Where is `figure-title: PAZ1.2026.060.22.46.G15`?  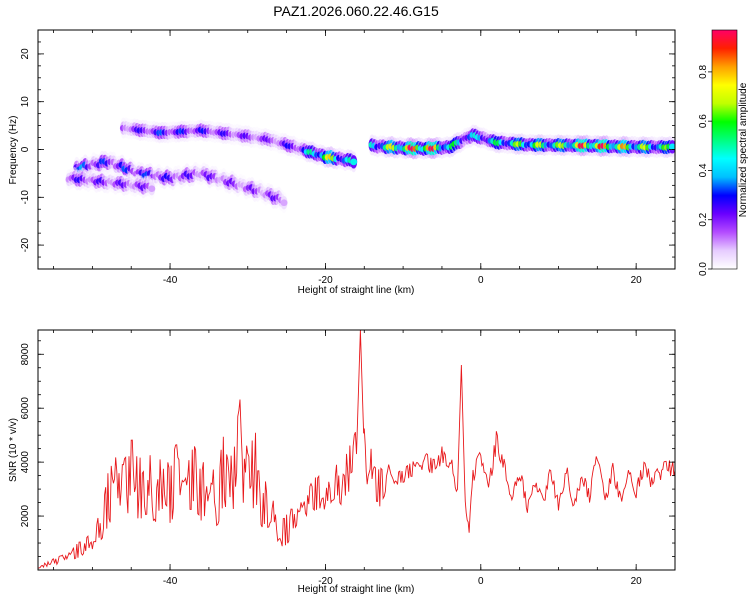
figure-title: PAZ1.2026.060.22.46.G15 is located at coordinates (356, 11).